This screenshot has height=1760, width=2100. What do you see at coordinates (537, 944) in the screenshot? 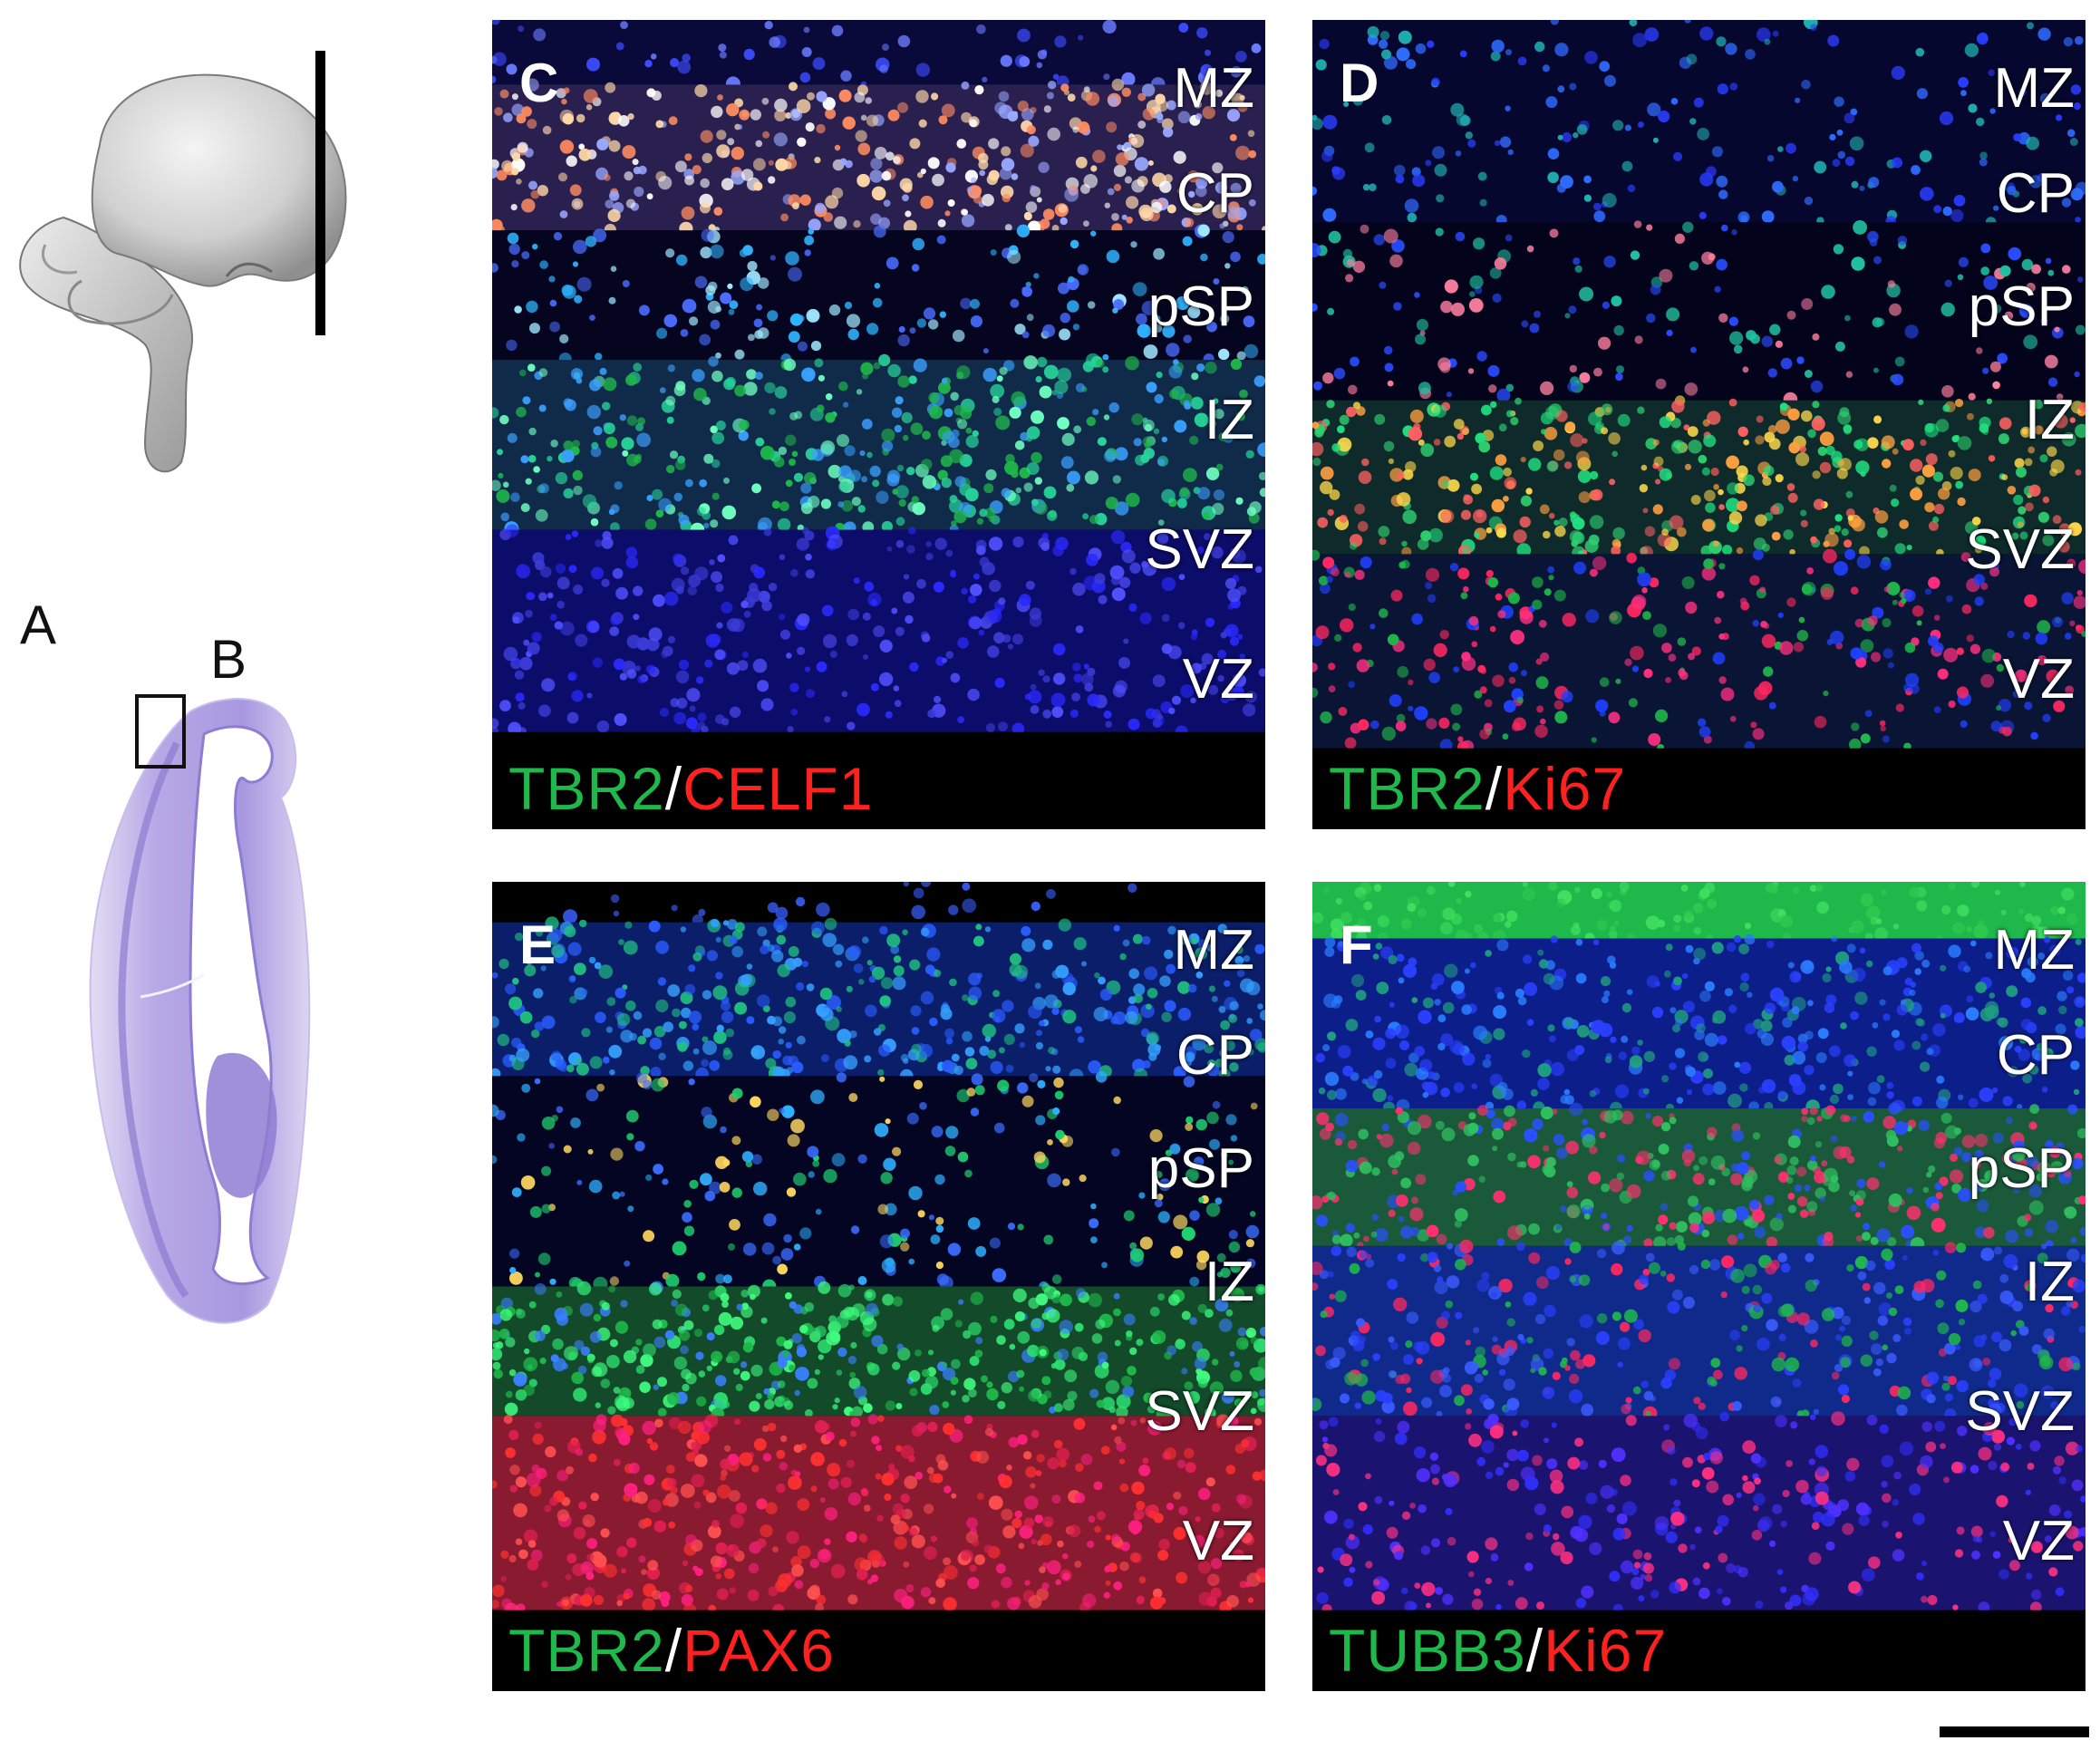
I see `panel-letter: E` at bounding box center [537, 944].